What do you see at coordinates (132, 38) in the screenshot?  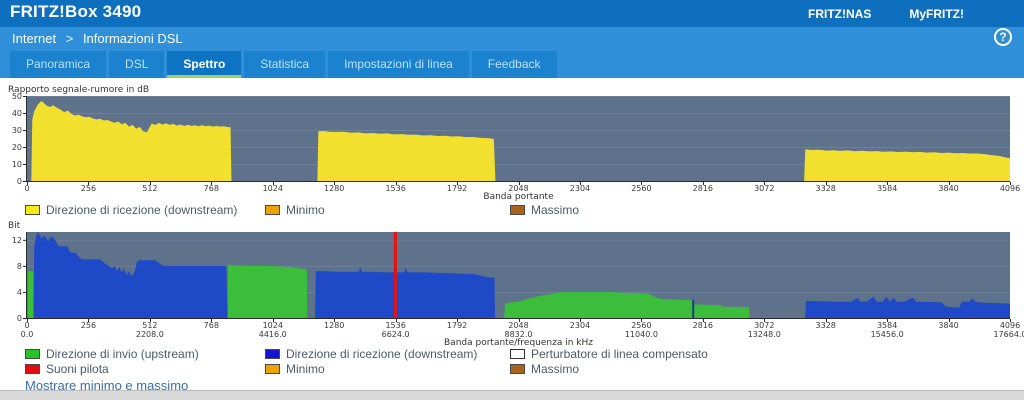 I see `breadcrumb-current: Informazioni DSL` at bounding box center [132, 38].